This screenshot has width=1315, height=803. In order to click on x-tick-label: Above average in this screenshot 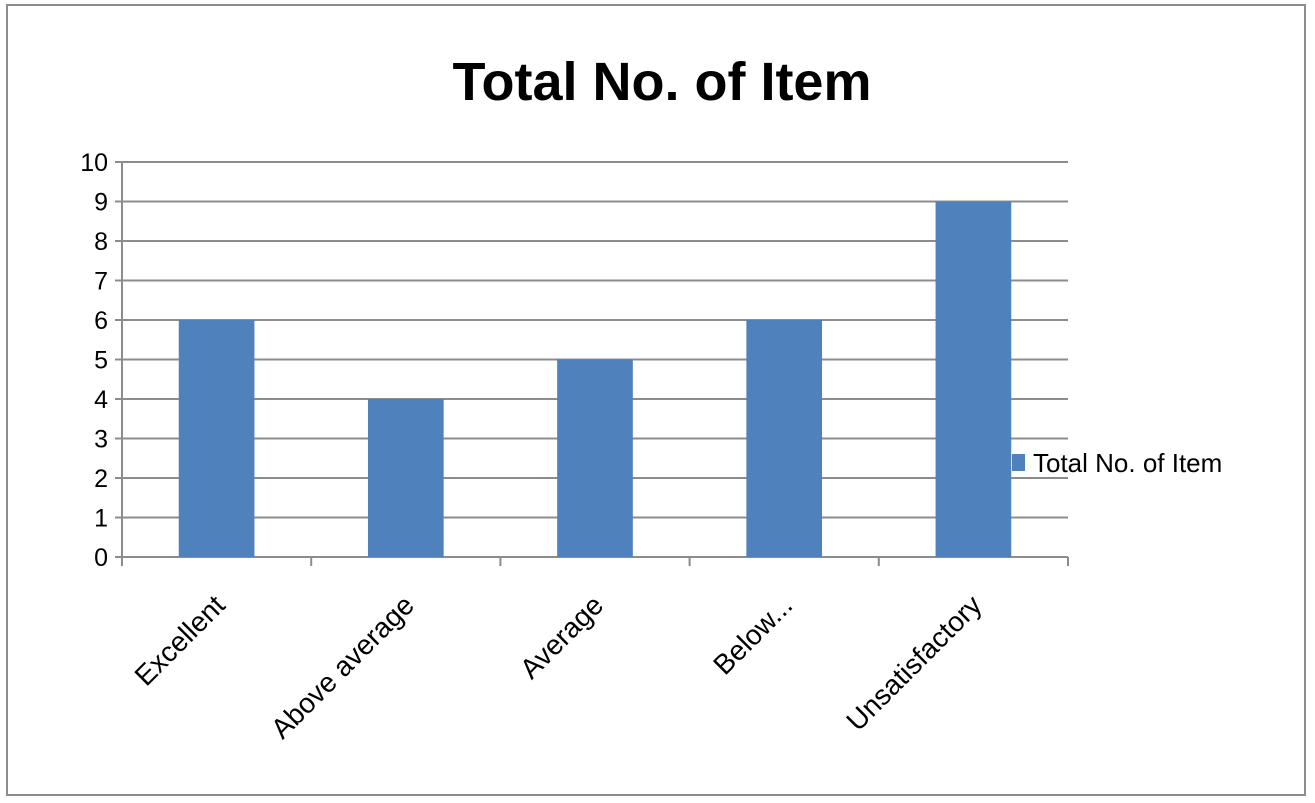, I will do `click(342, 666)`.